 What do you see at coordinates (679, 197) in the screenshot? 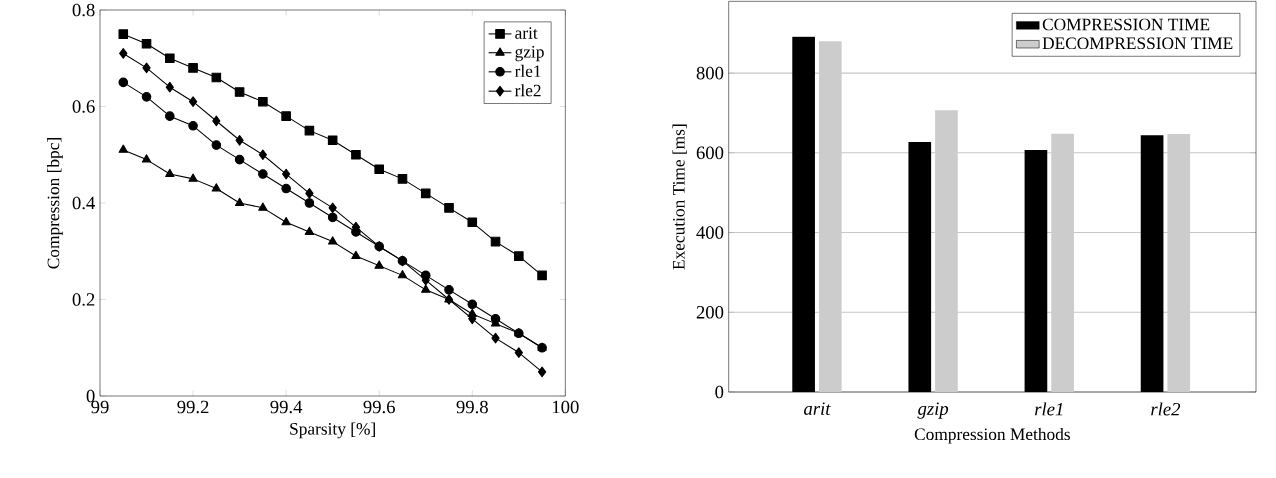
I see `y-axis-title: Execution Time [ms]` at bounding box center [679, 197].